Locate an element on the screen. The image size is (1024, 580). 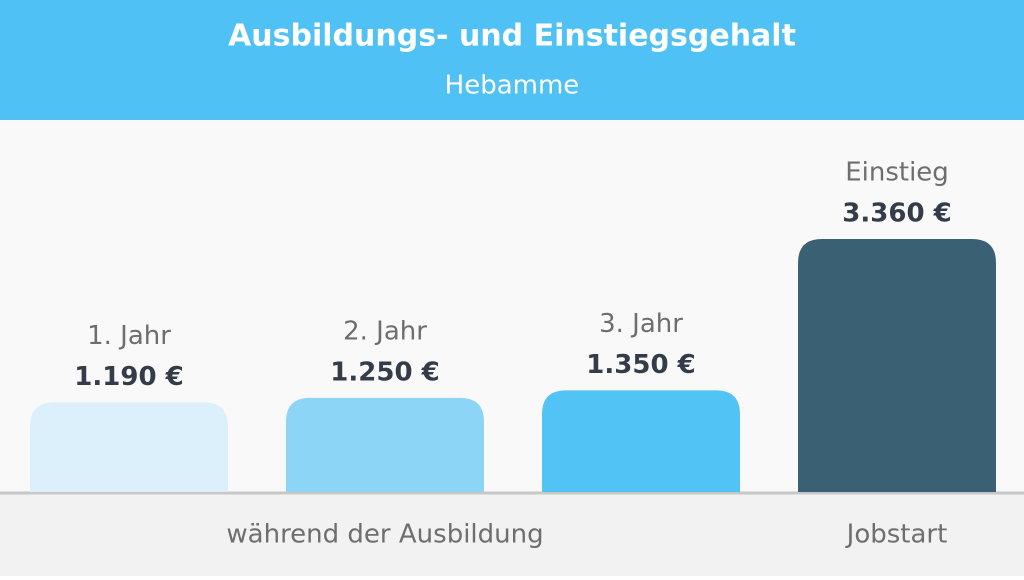
category-label: Einstieg is located at coordinates (897, 173).